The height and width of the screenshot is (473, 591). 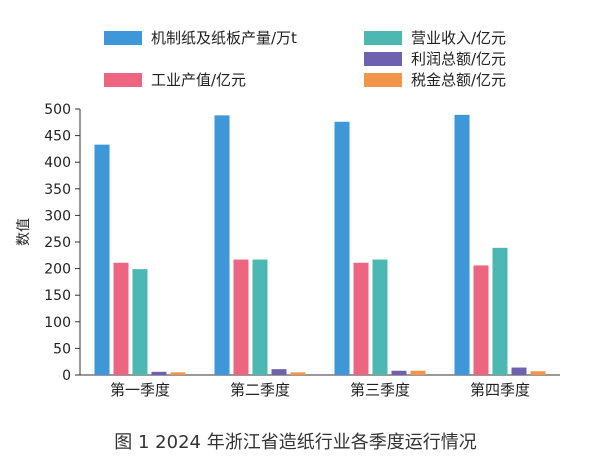 I want to click on bar-series0-cat0, so click(x=102, y=259).